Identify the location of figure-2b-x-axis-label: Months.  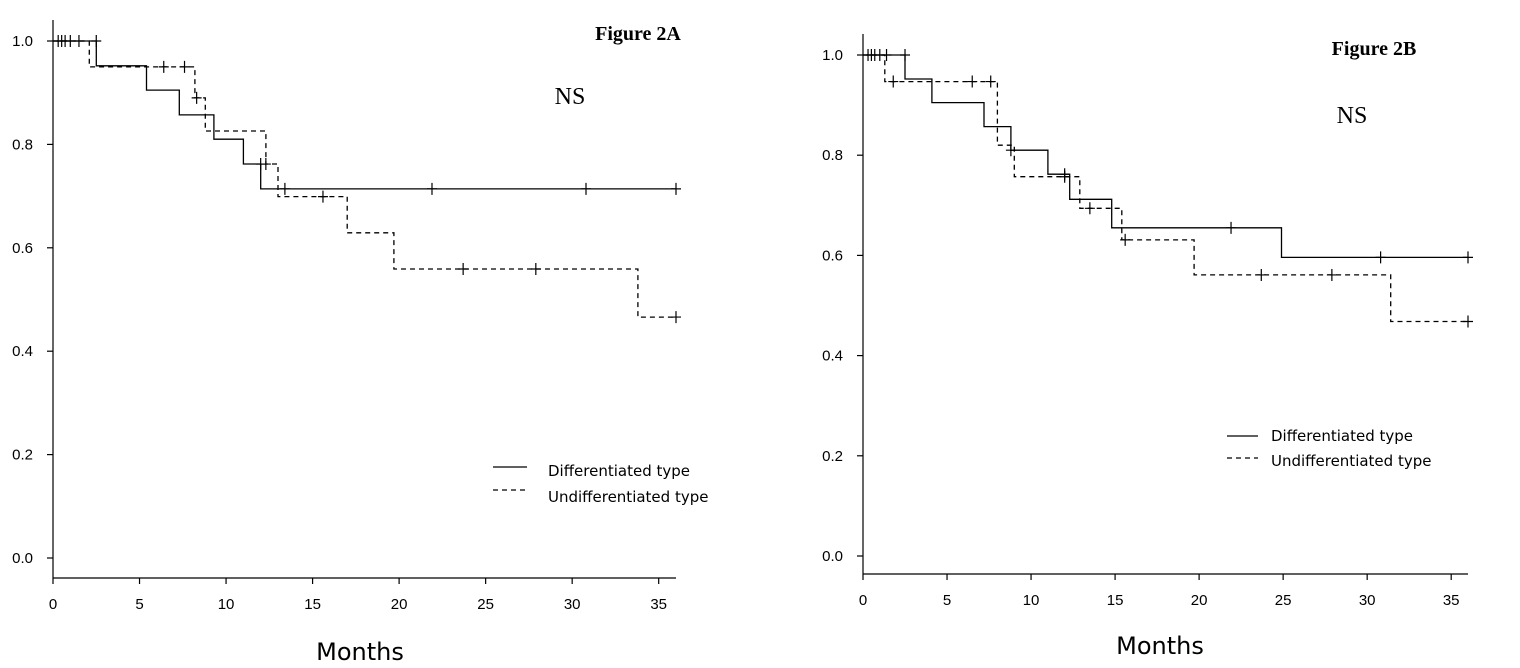
(1160, 646).